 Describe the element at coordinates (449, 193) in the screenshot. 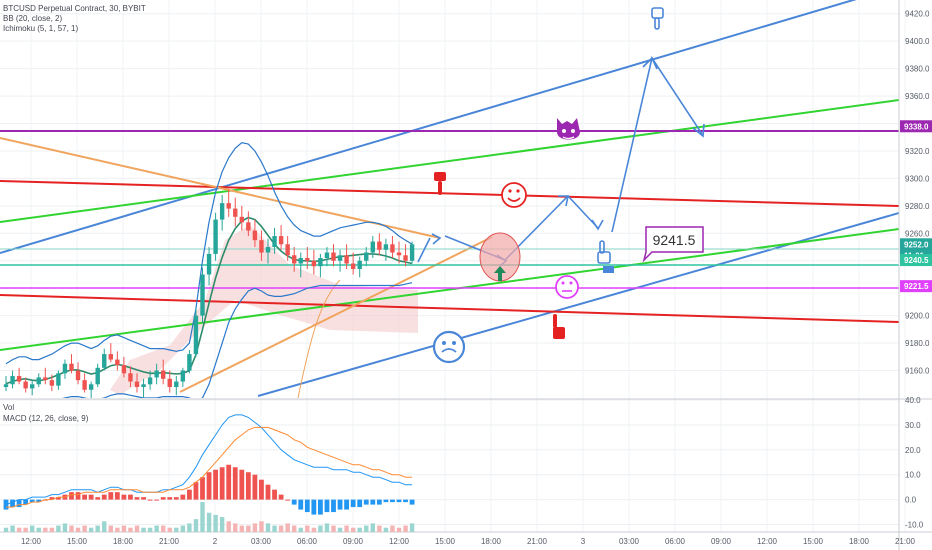

I see `red-upper-line` at that location.